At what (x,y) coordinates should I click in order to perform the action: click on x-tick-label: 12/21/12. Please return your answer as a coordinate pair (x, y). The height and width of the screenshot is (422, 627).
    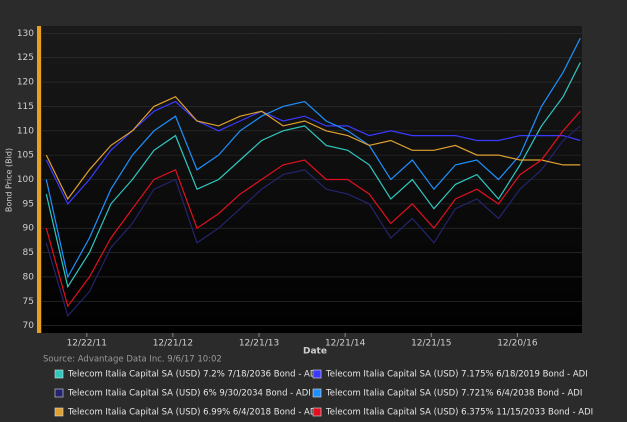
    Looking at the image, I should click on (173, 344).